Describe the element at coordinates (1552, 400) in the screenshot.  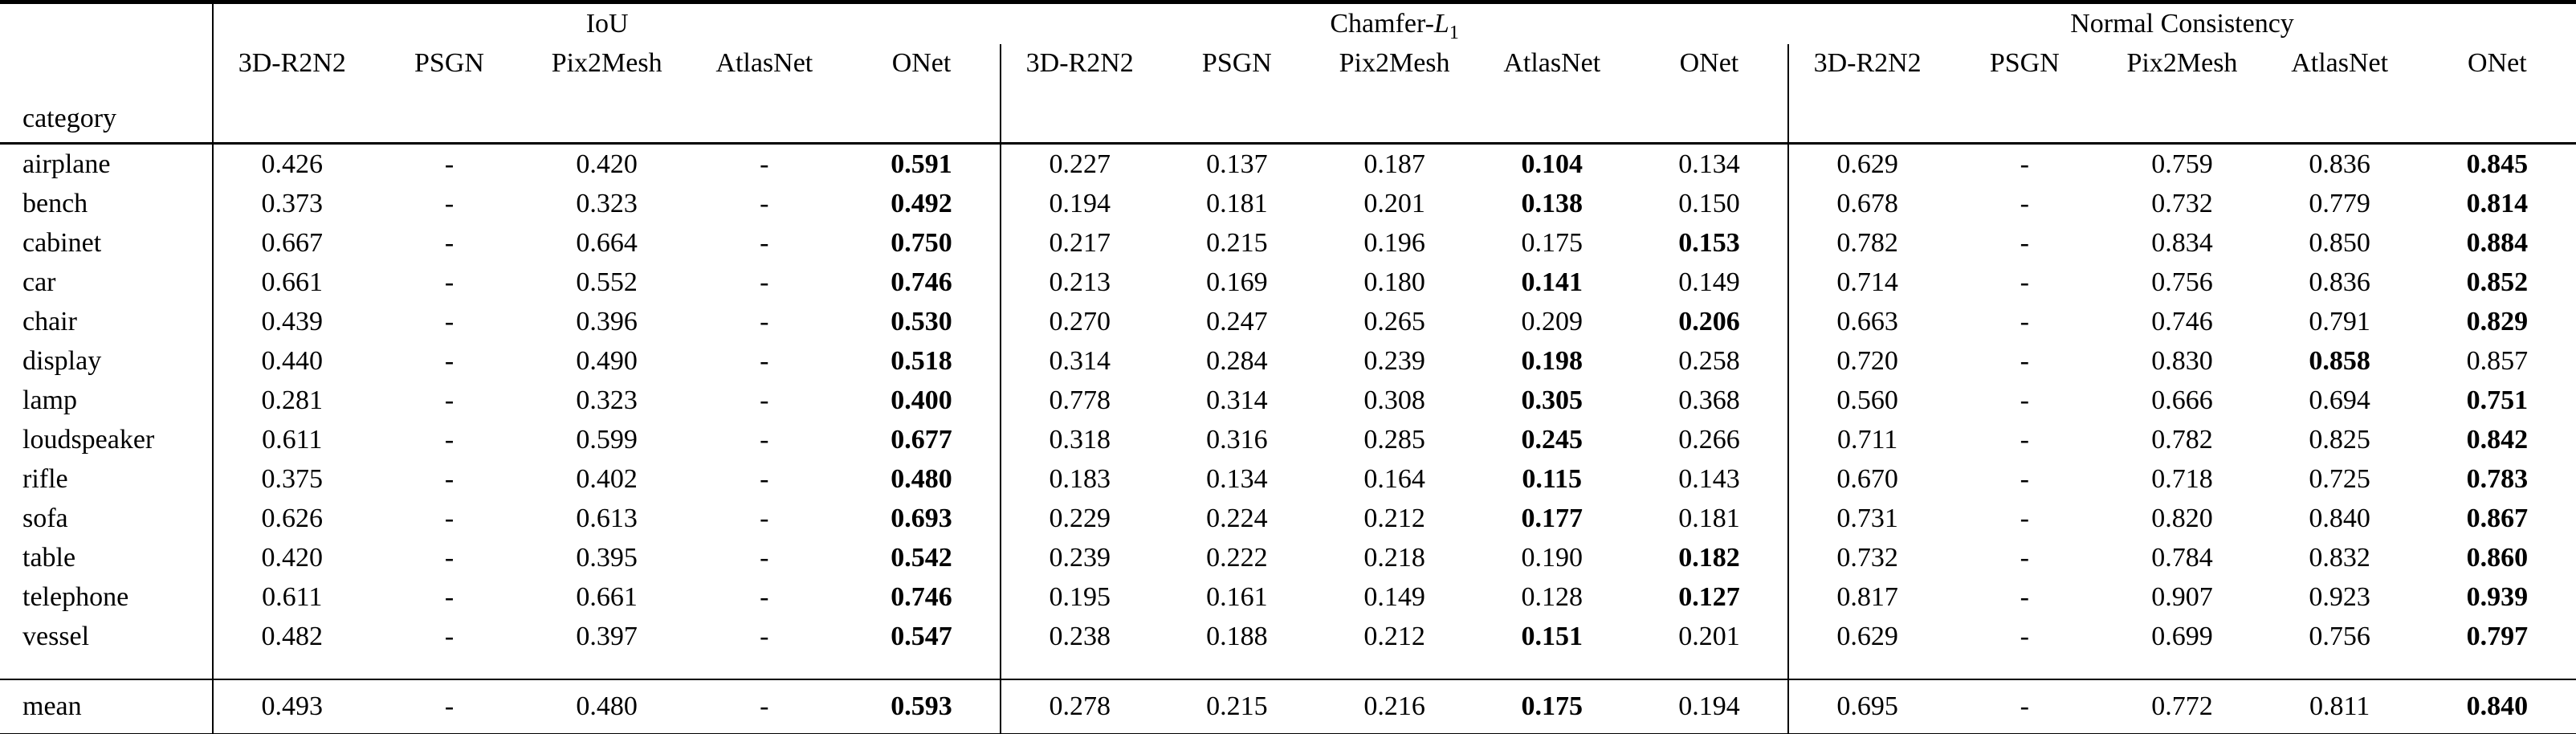
I see `value-cell-chamfer-atlasnet: 0.305` at that location.